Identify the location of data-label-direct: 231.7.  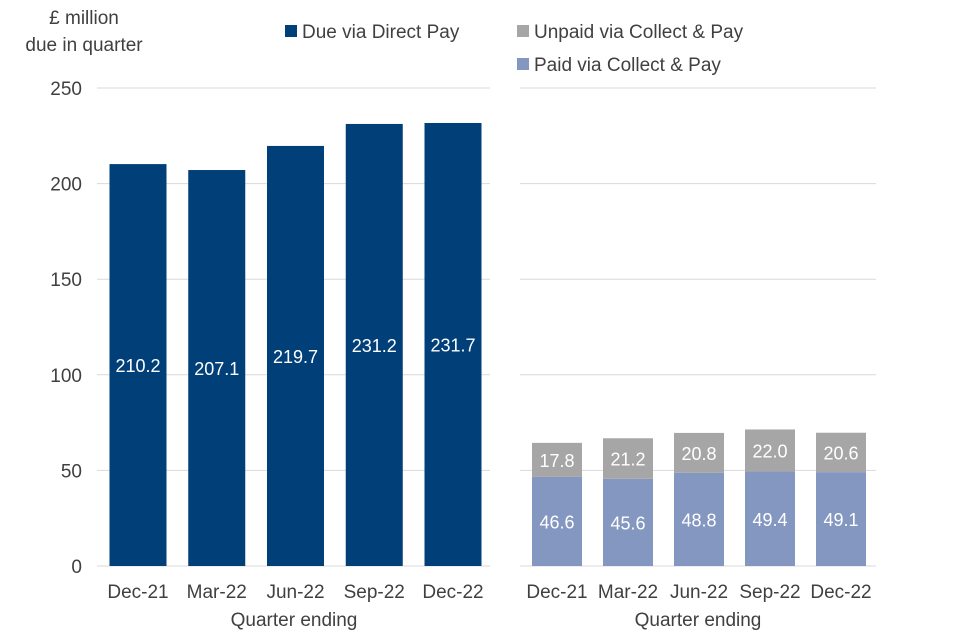
(452, 345).